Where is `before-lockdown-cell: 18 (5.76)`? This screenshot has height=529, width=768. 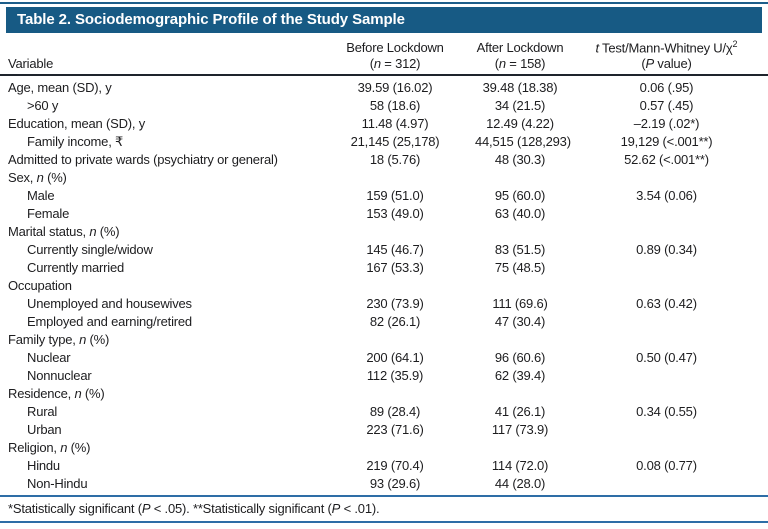
before-lockdown-cell: 18 (5.76) is located at coordinates (395, 160).